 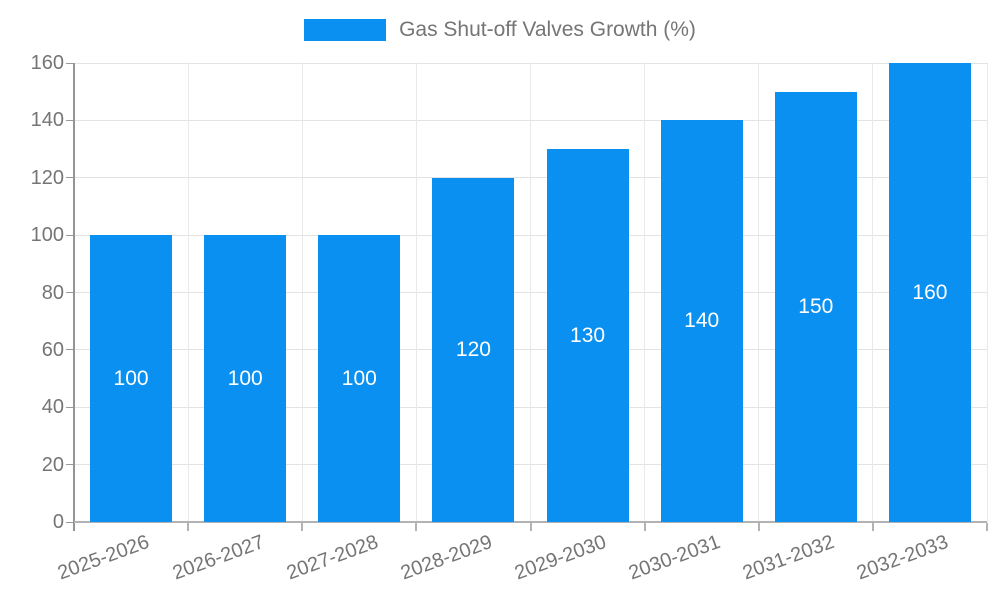 I want to click on legend-label: Gas Shut-off Valves Growth (%), so click(x=547, y=29).